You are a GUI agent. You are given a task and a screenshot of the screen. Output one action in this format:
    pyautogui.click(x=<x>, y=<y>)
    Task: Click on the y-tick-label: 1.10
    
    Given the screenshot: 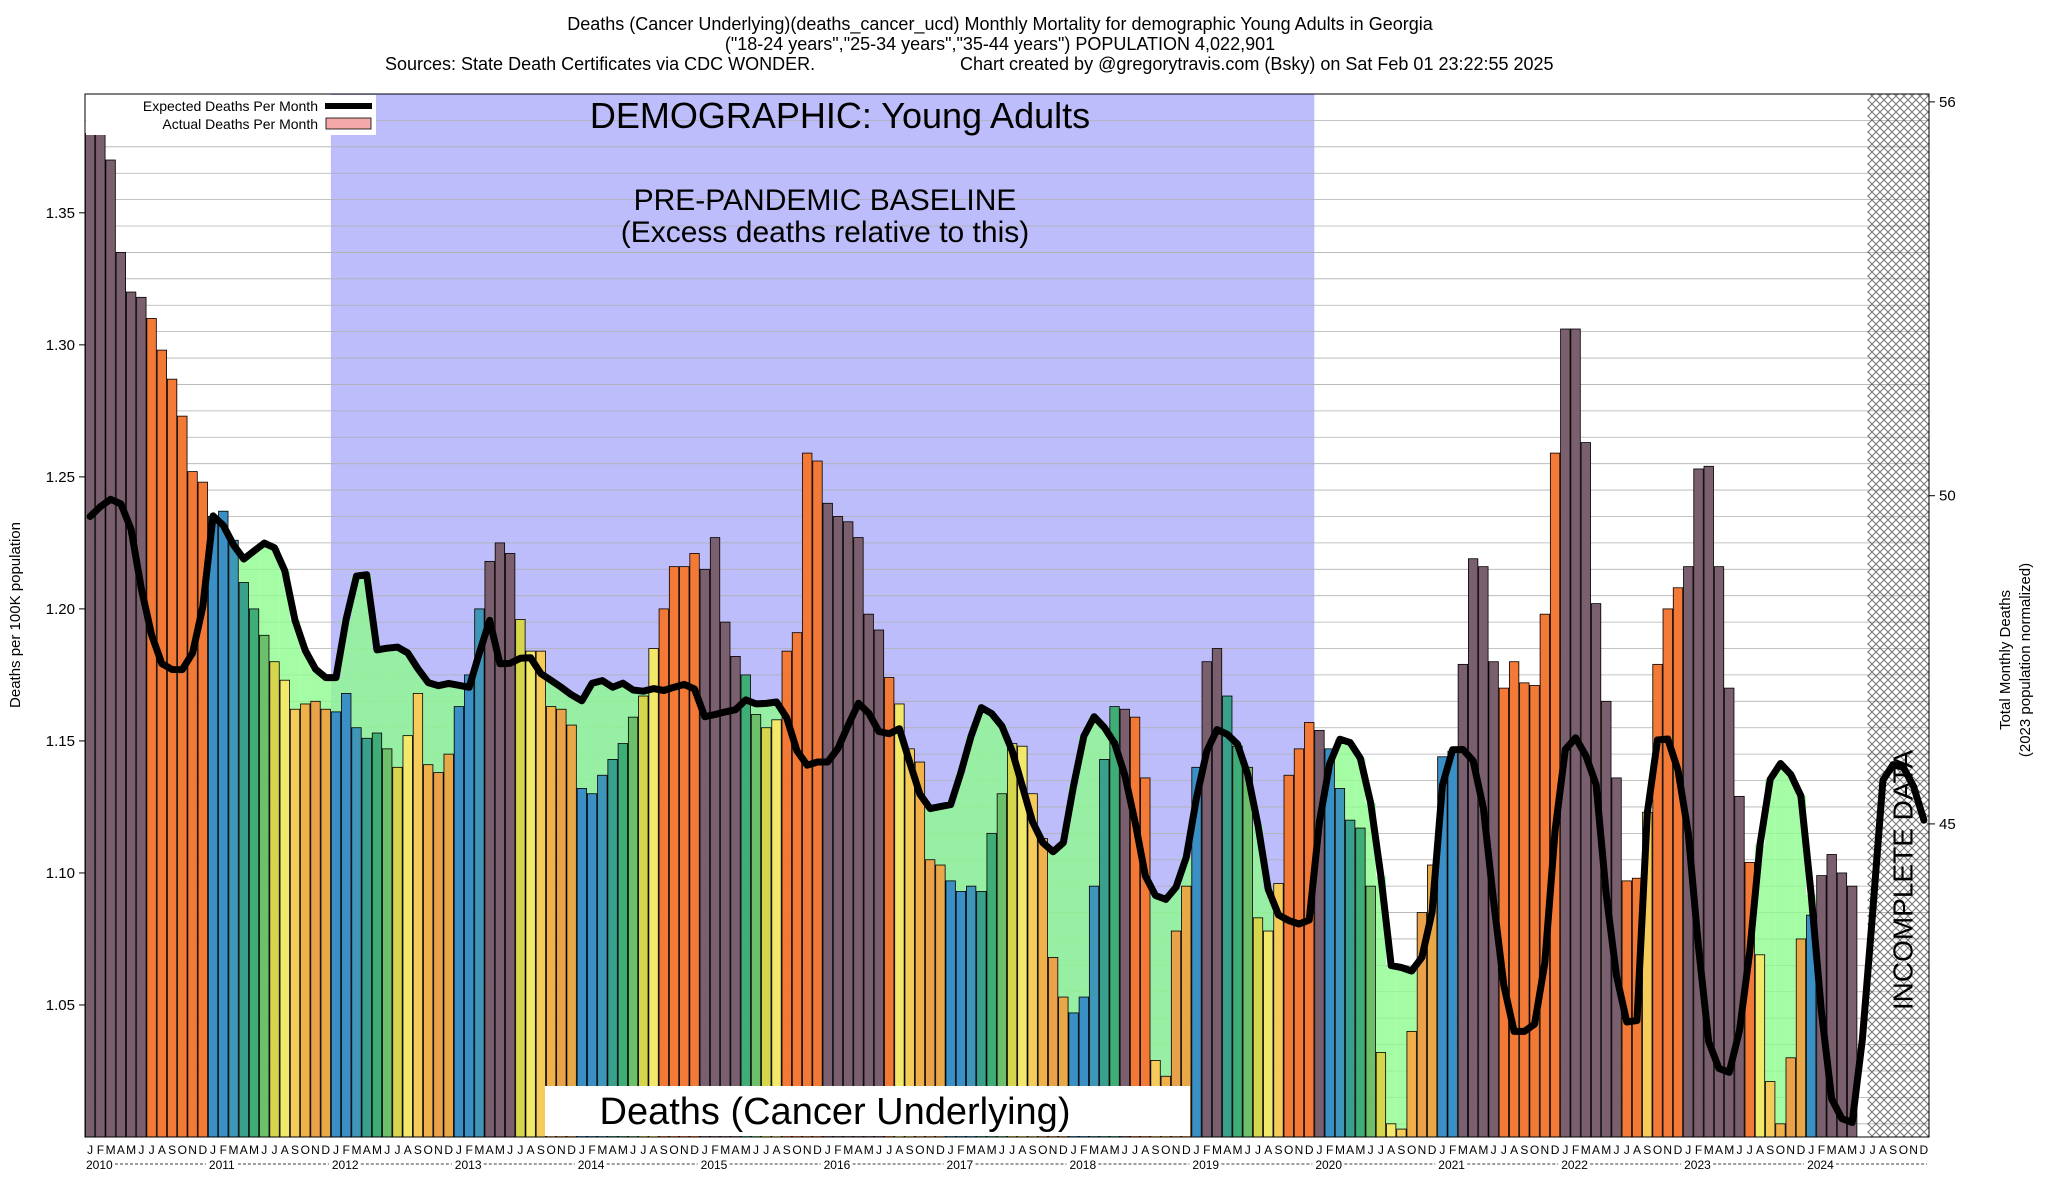 What is the action you would take?
    pyautogui.click(x=60, y=873)
    